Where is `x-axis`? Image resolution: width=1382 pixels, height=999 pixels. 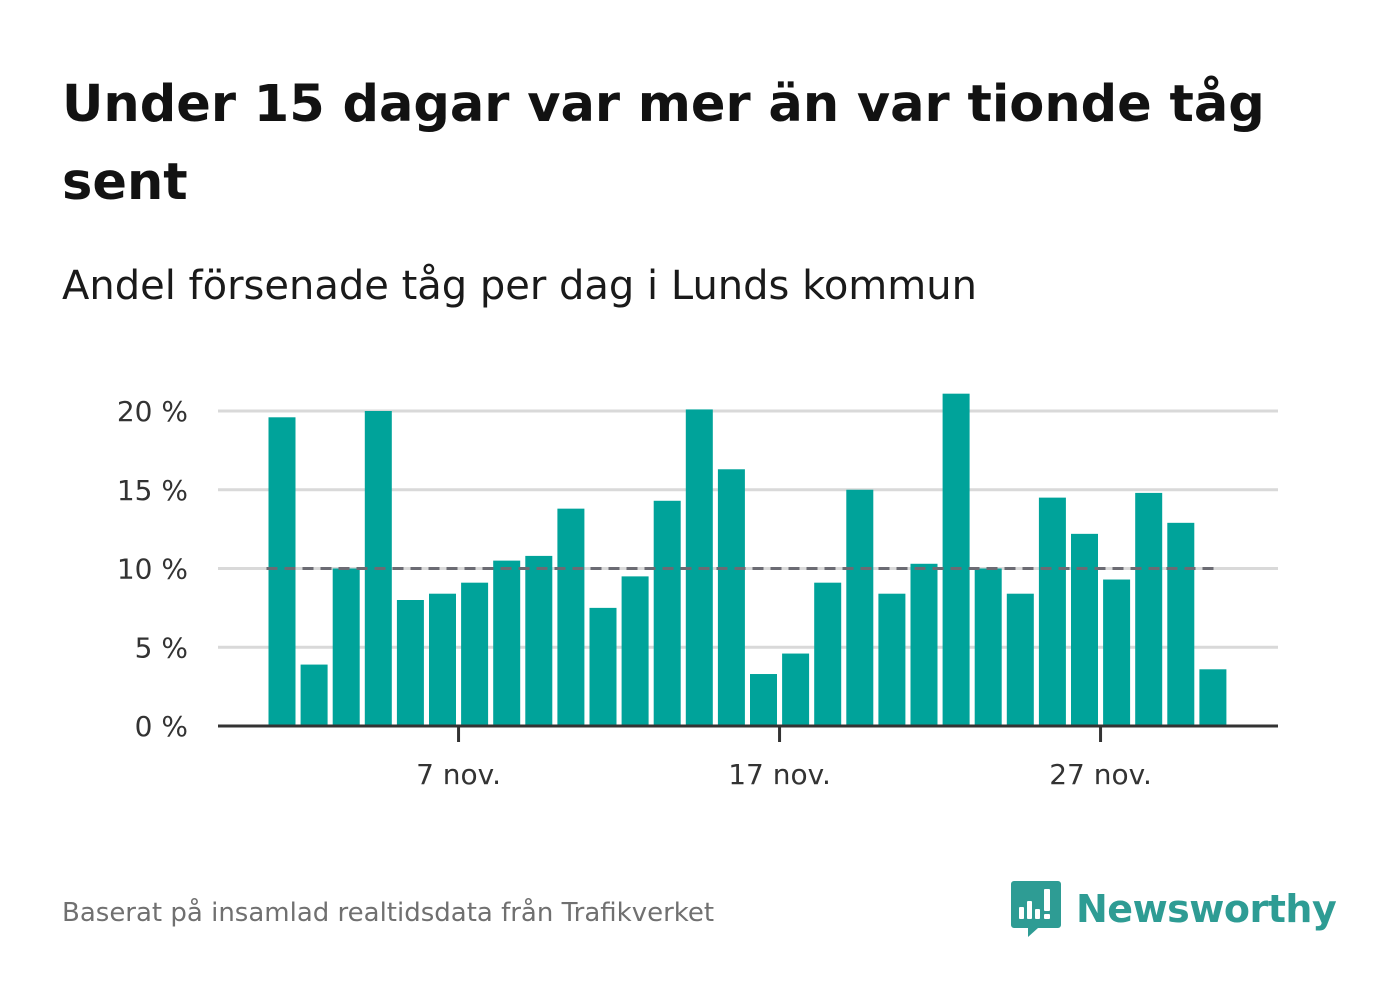 x-axis is located at coordinates (748, 733).